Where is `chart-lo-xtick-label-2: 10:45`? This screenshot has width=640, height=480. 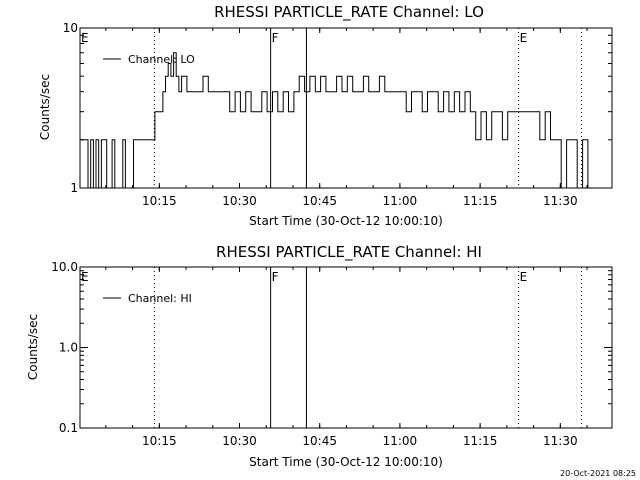 chart-lo-xtick-label-2: 10:45 is located at coordinates (319, 201).